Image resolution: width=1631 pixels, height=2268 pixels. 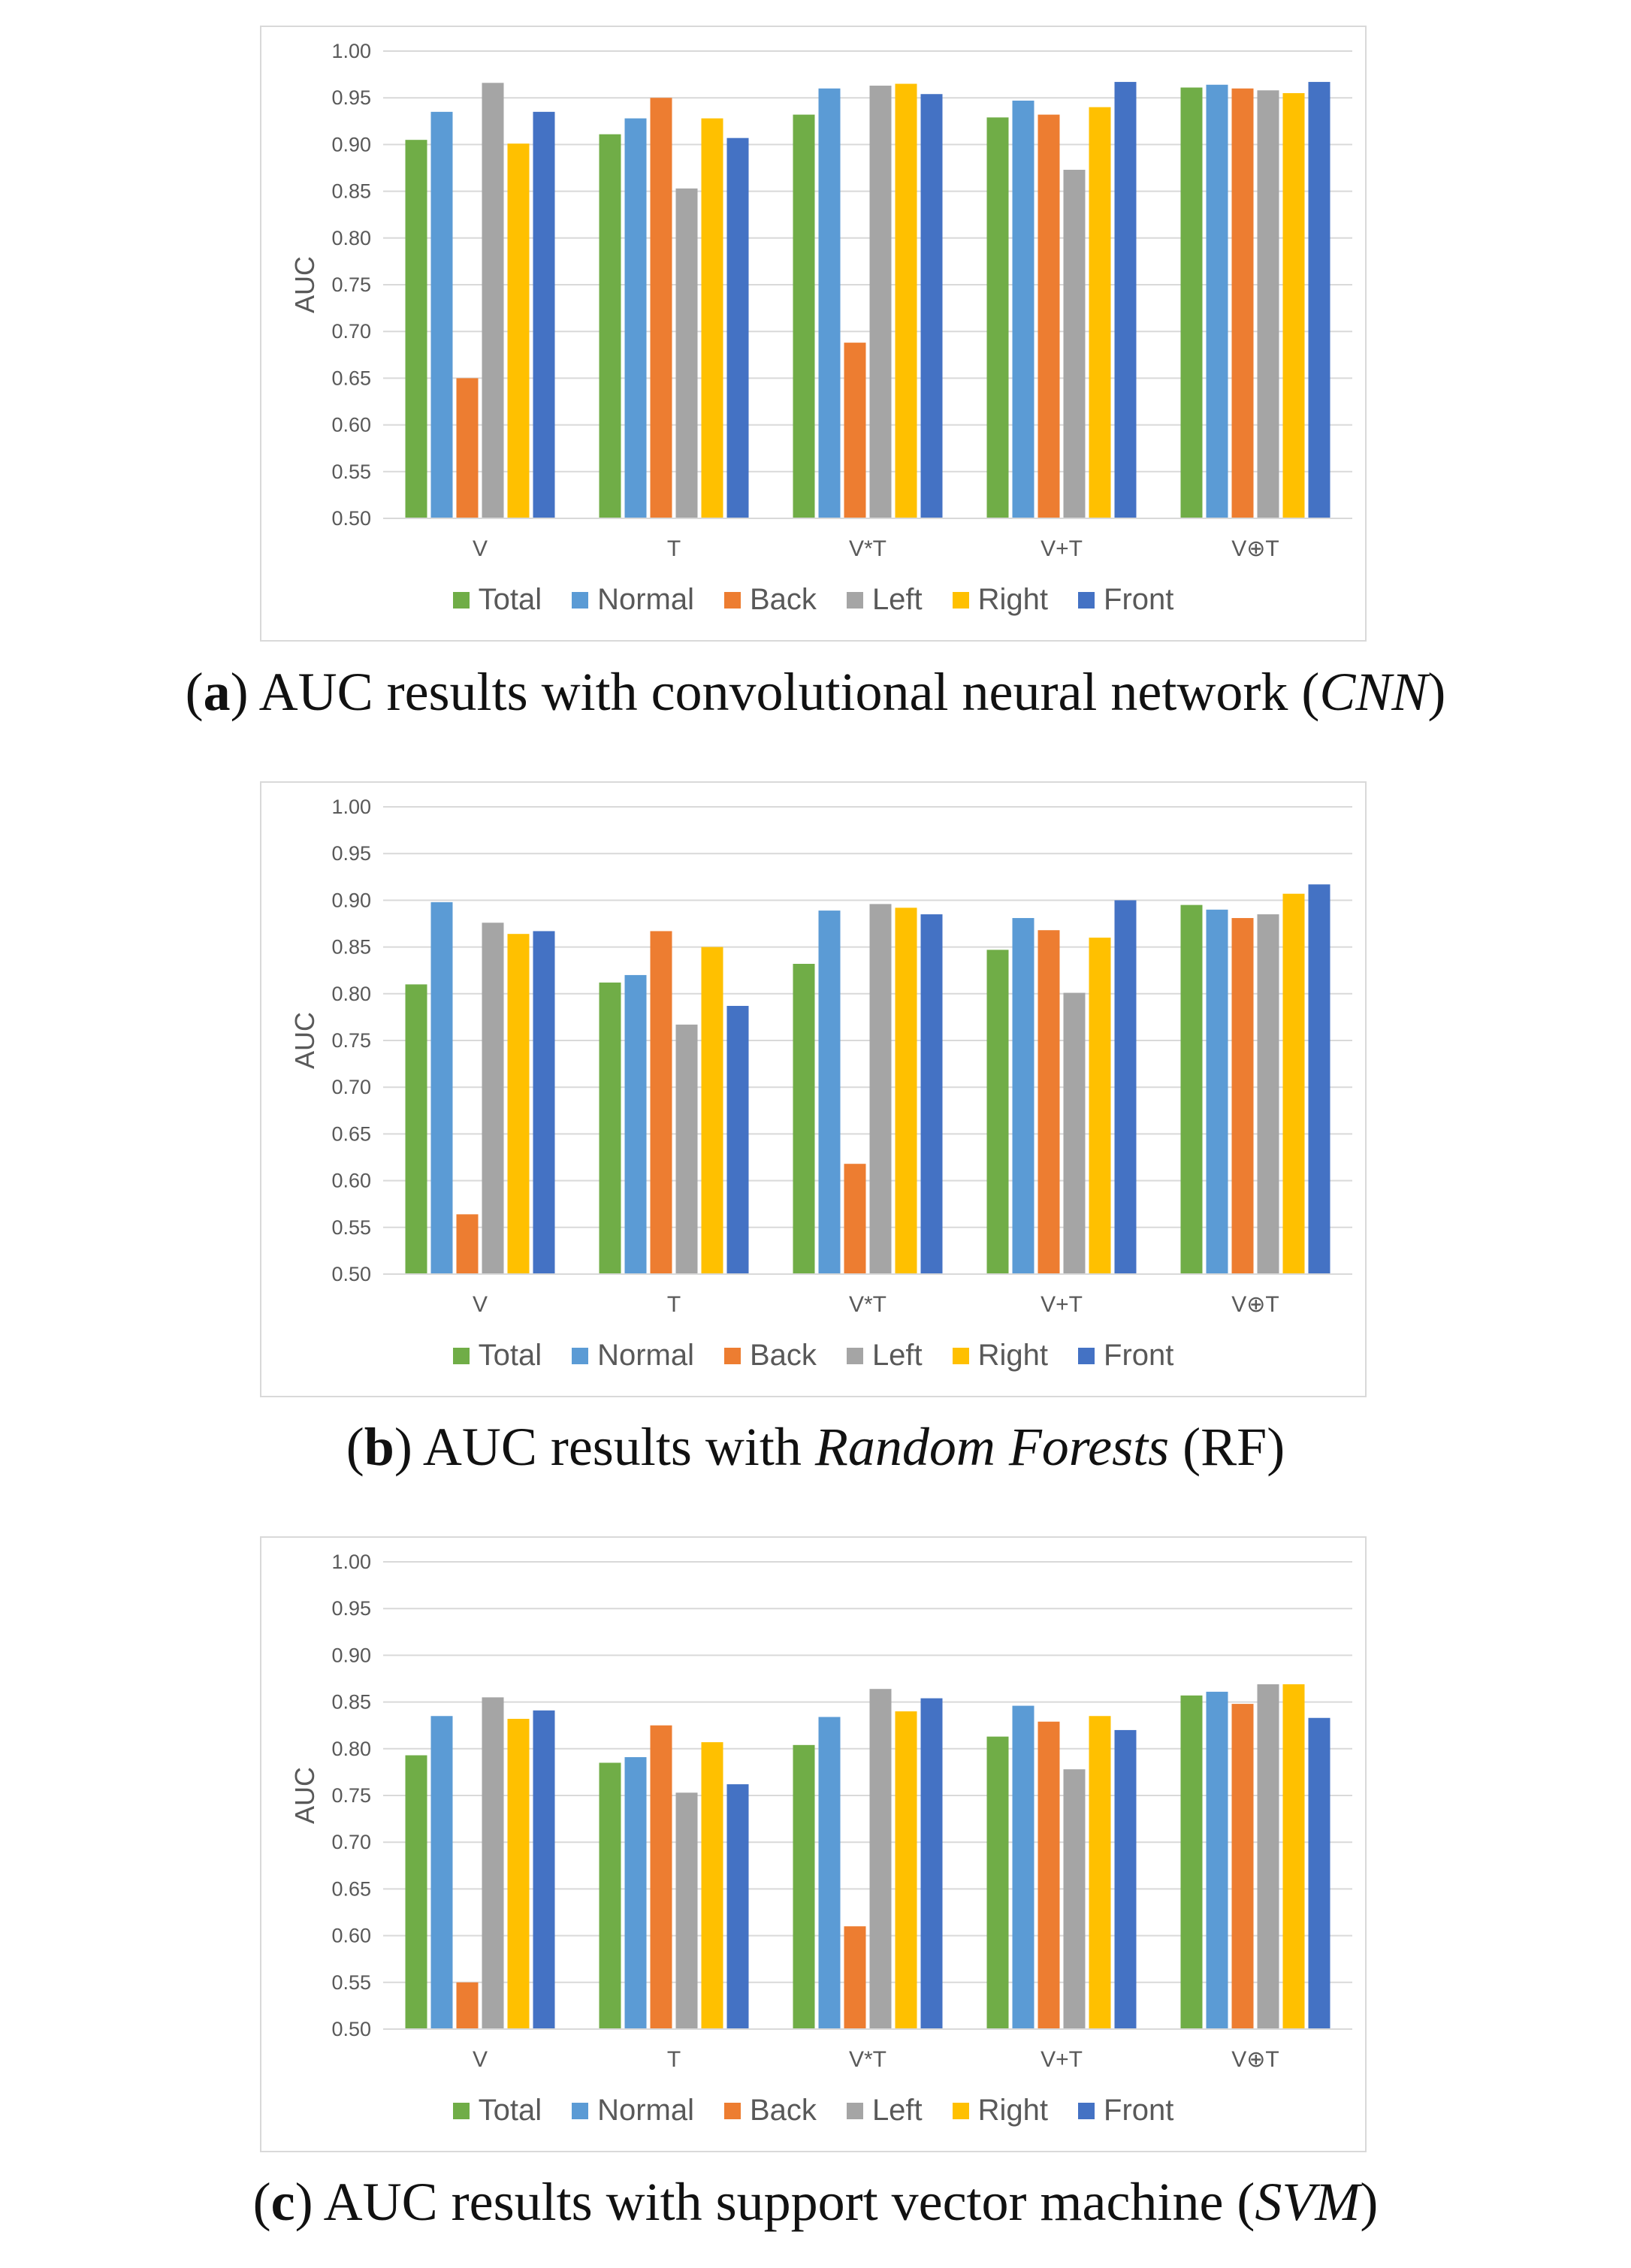 What do you see at coordinates (1255, 549) in the screenshot?
I see `x-tick-label: V⊕T` at bounding box center [1255, 549].